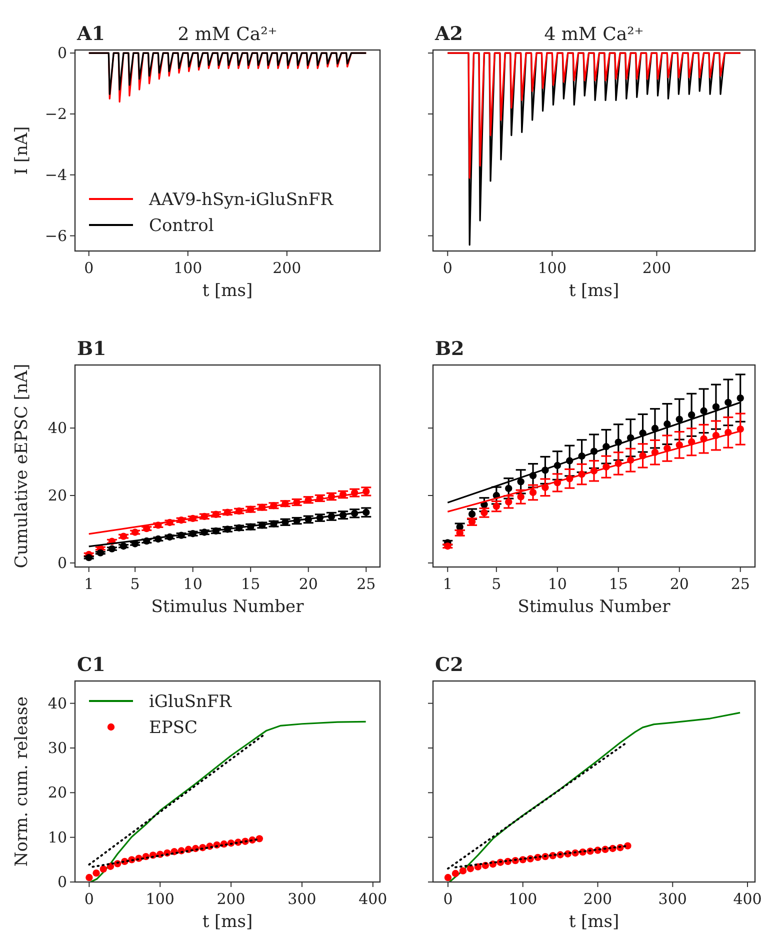  What do you see at coordinates (90, 34) in the screenshot?
I see `text: A1` at bounding box center [90, 34].